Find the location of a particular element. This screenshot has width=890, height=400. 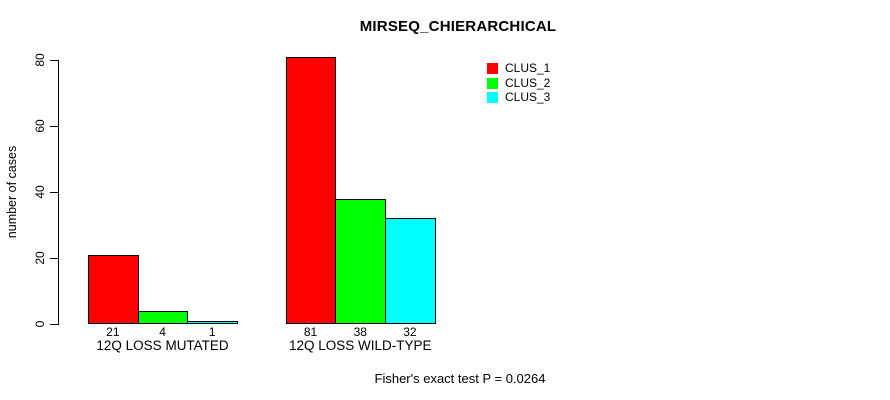

y-tick-label: 60 is located at coordinates (40, 126).